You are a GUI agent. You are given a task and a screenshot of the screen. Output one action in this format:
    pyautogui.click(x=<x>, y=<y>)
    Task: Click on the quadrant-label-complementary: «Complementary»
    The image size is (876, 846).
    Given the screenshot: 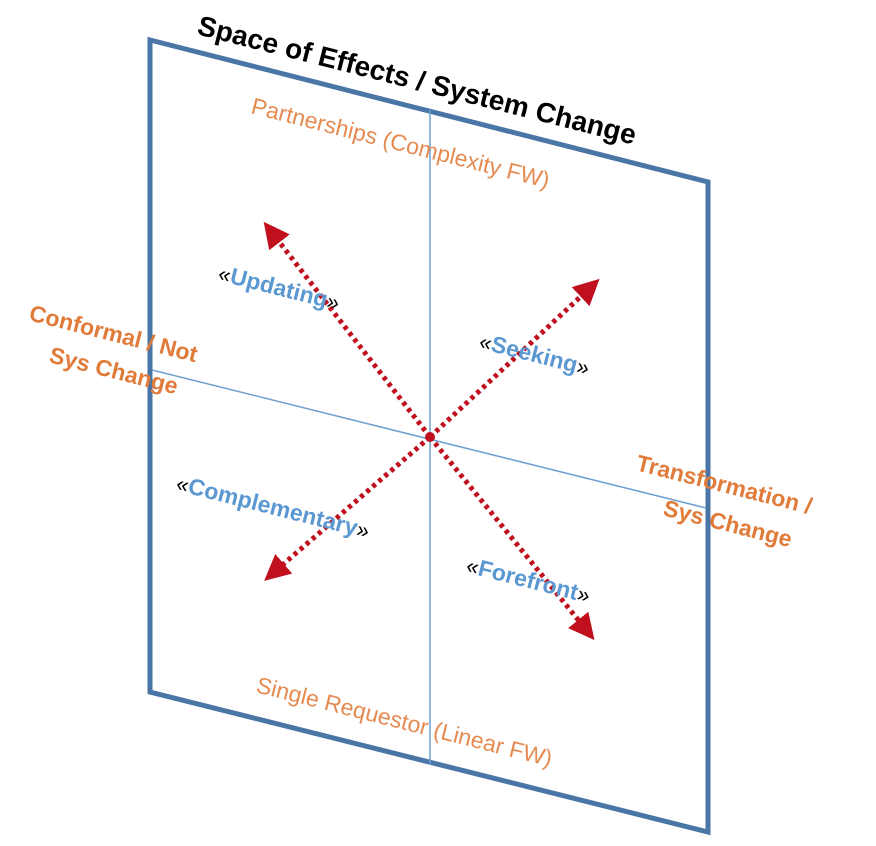 What is the action you would take?
    pyautogui.click(x=273, y=507)
    